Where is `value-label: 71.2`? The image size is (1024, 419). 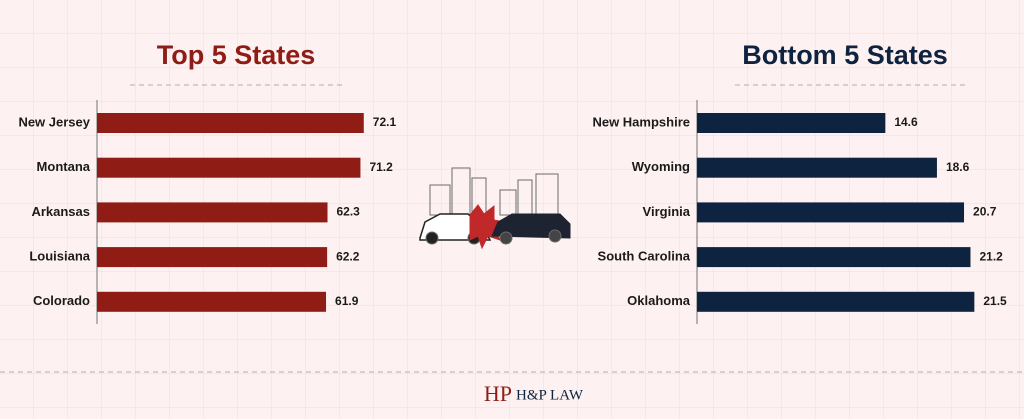
value-label: 71.2 is located at coordinates (381, 167).